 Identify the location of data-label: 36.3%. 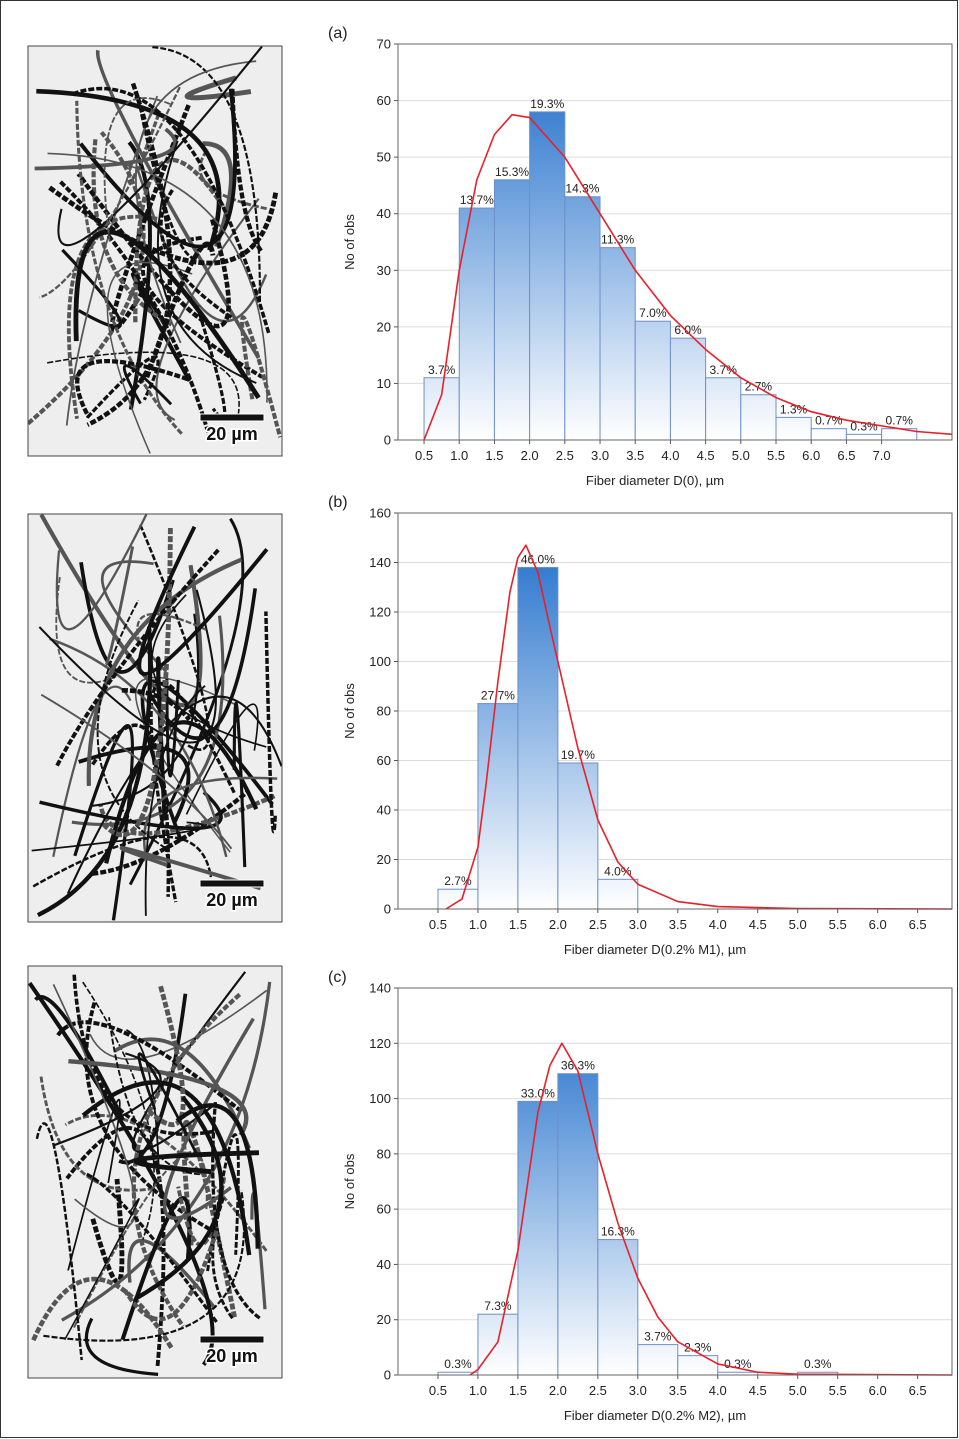
(578, 1066).